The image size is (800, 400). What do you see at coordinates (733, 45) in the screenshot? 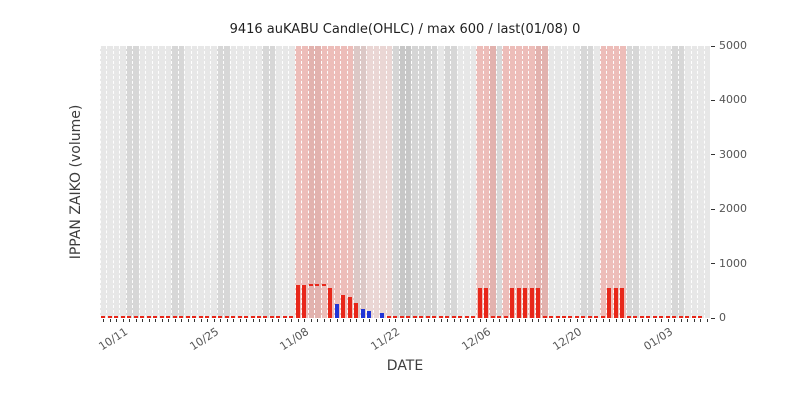
I see `y-tick-label: 5000` at bounding box center [733, 45].